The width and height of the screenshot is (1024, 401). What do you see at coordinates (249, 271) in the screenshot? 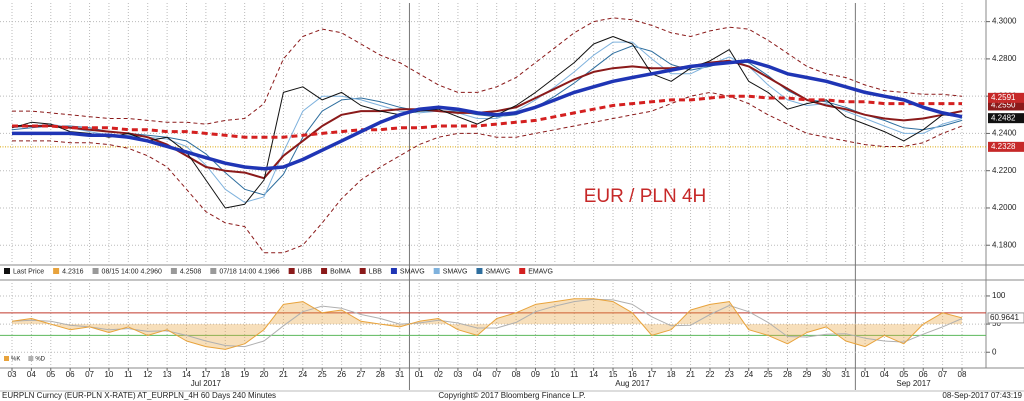
I see `legend-note: 07/18 14:00 4.1966` at bounding box center [249, 271].